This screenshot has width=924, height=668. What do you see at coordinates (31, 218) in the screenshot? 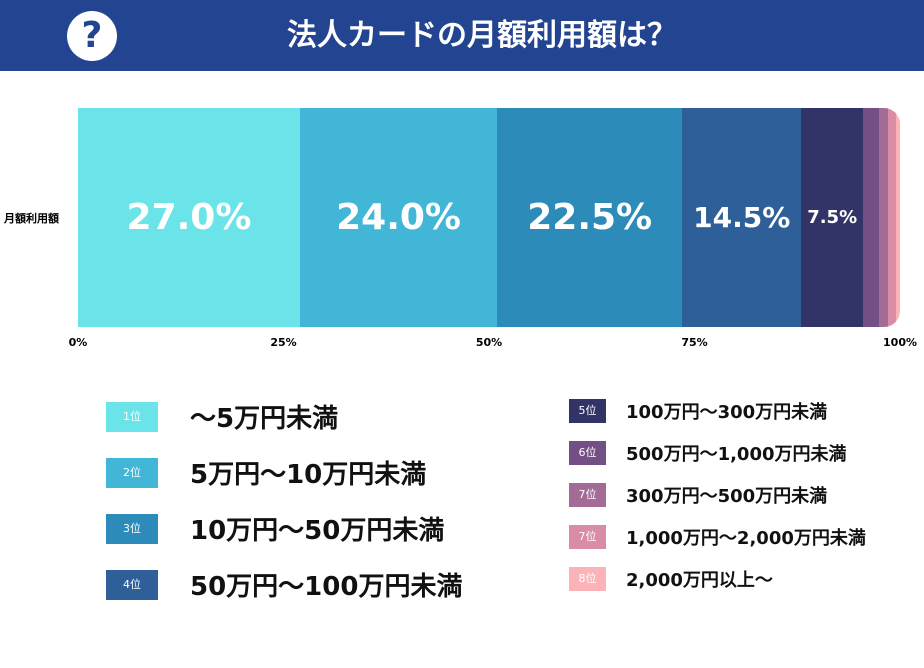
I see `category-label: 月額利用額` at bounding box center [31, 218].